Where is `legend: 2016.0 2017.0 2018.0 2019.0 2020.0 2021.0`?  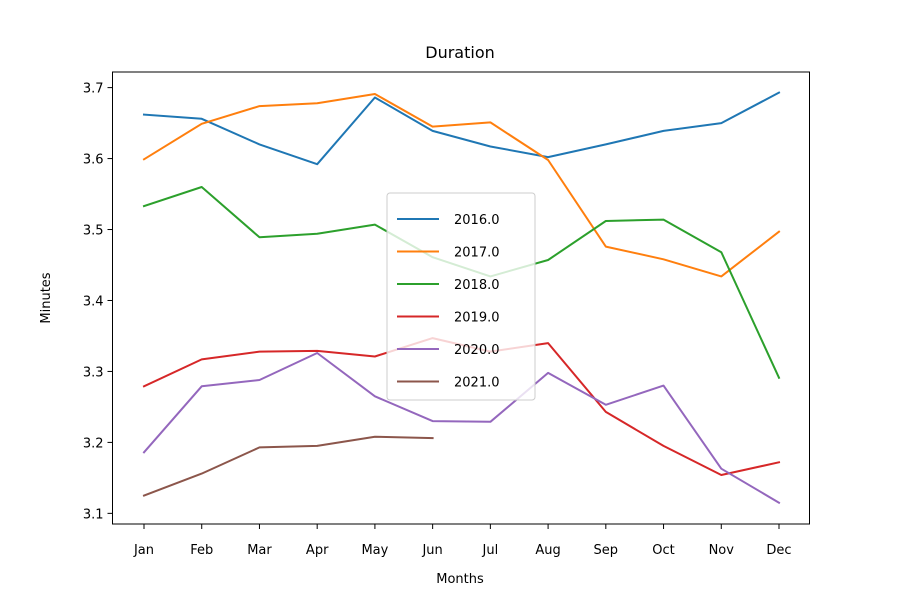 legend: 2016.0 2017.0 2018.0 2019.0 2020.0 2021.0 is located at coordinates (461, 296).